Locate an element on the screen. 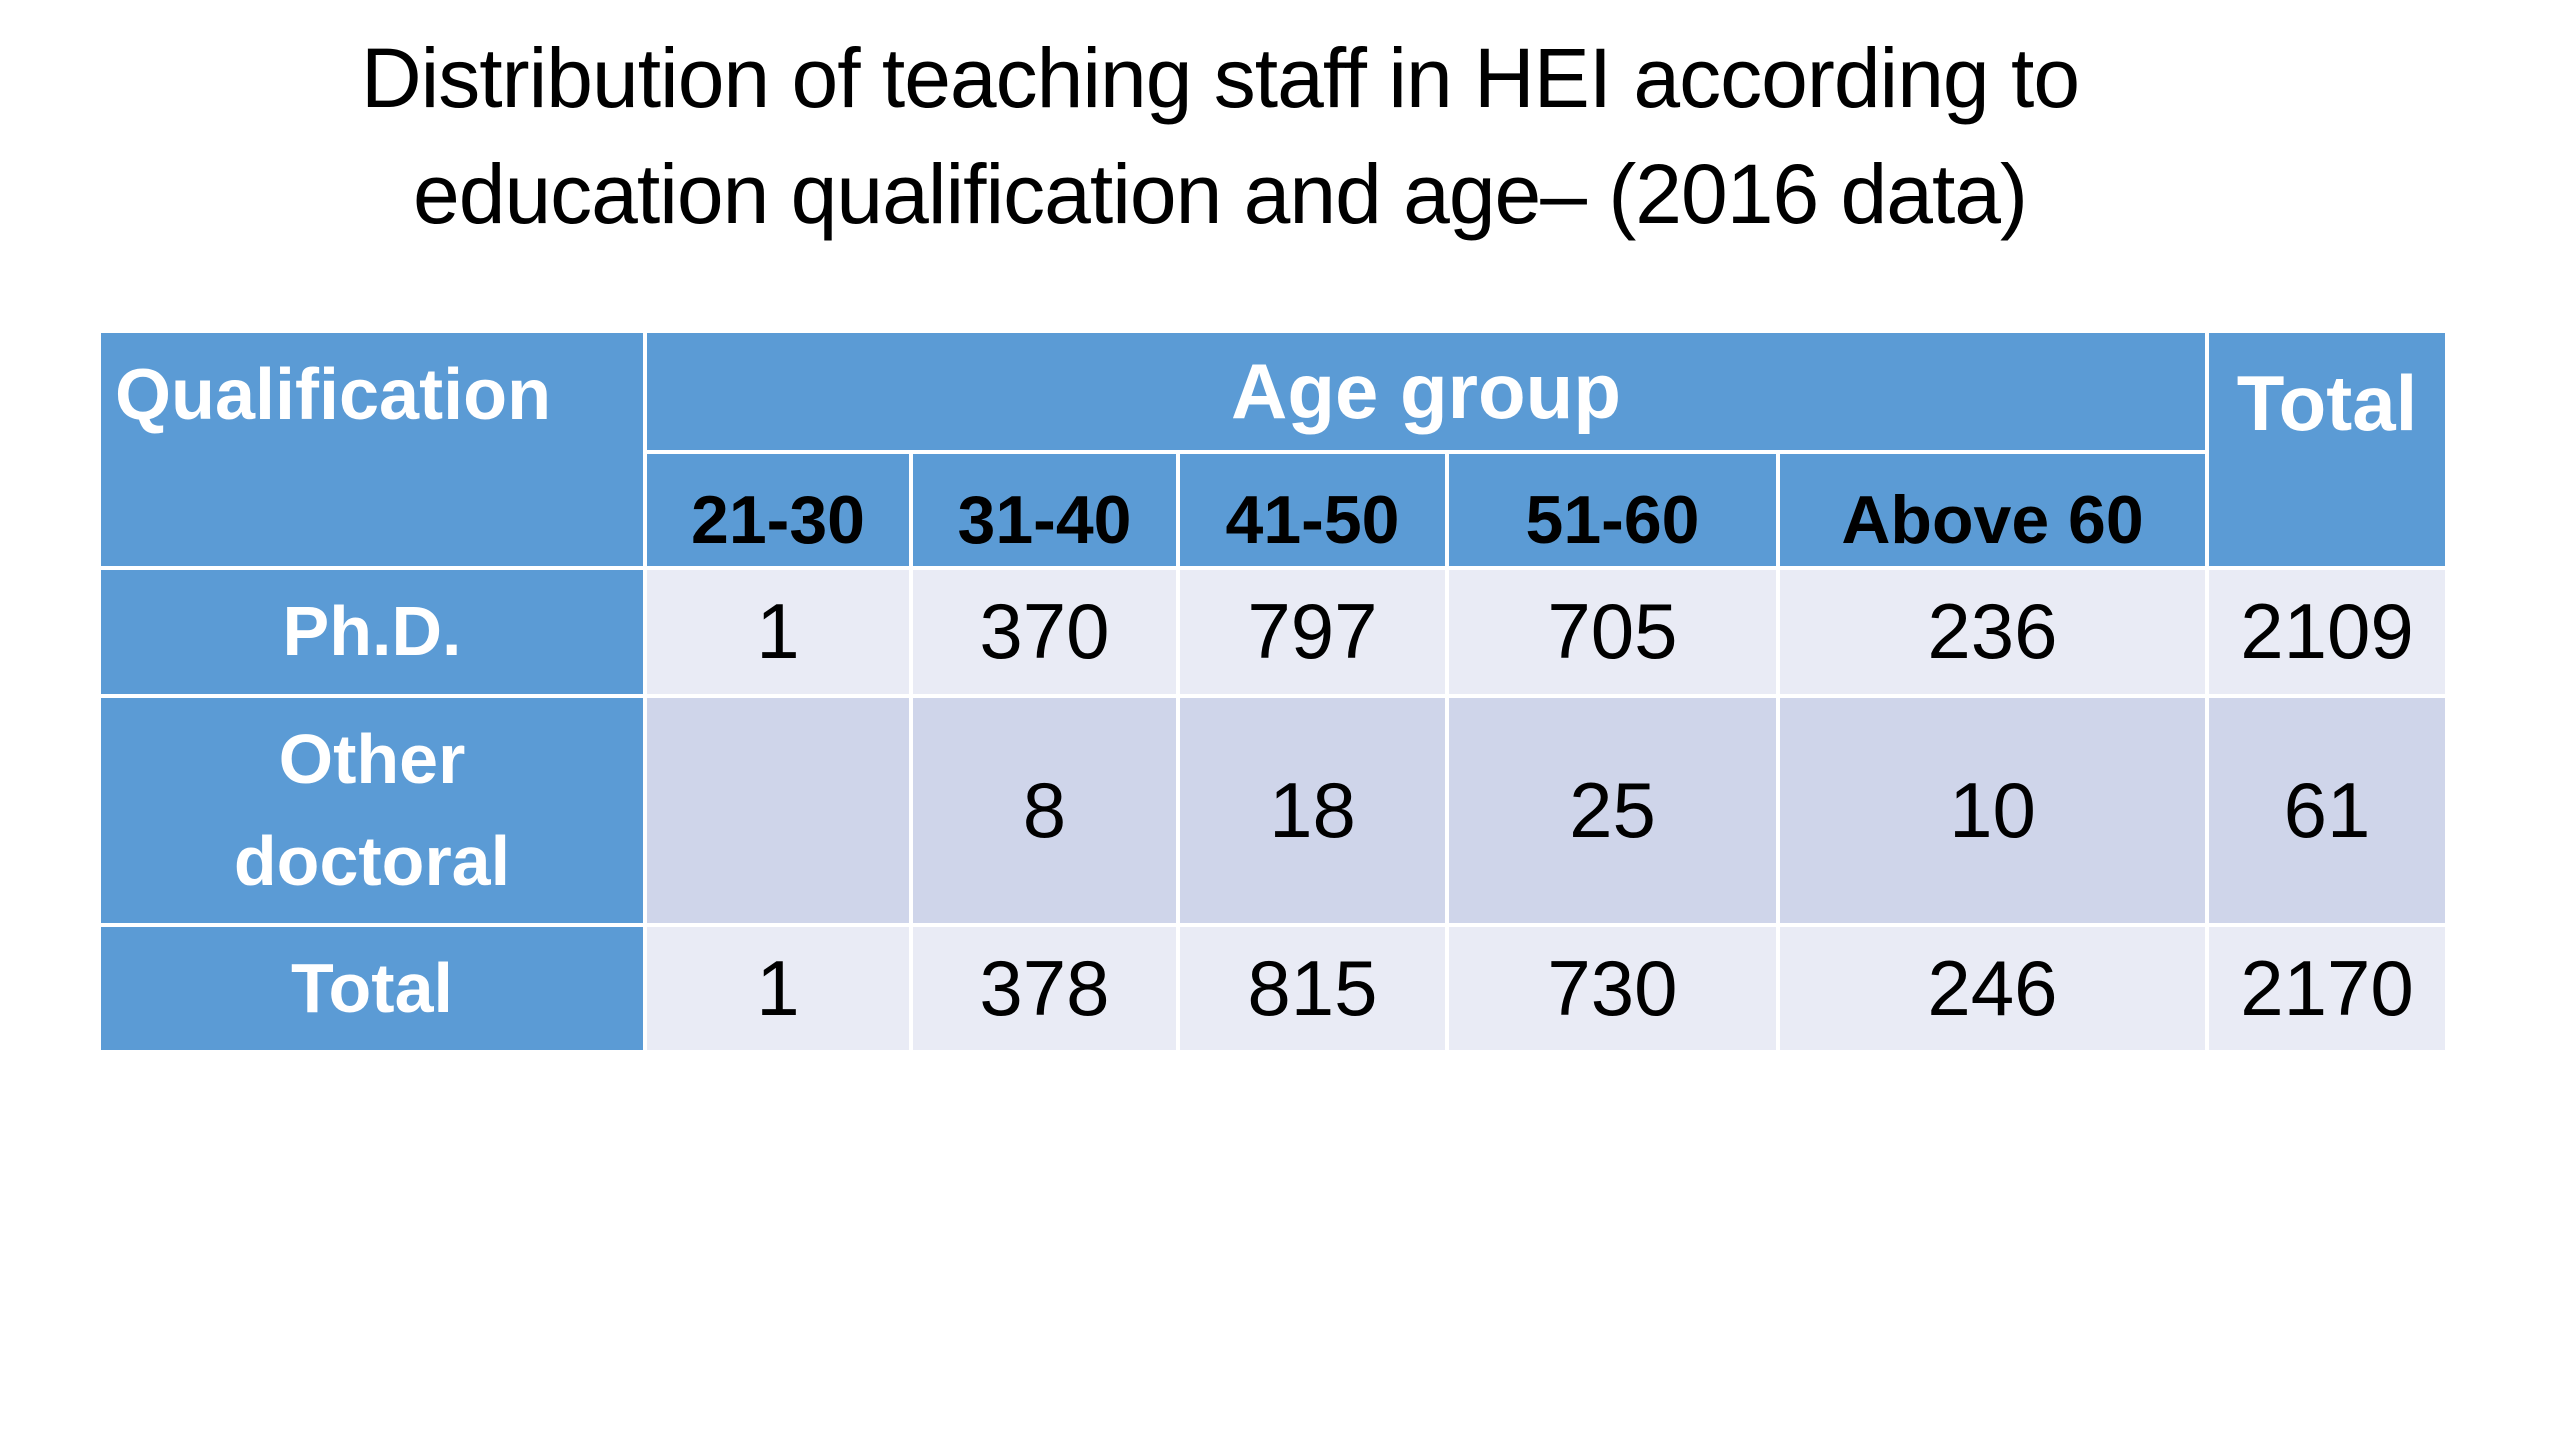 This screenshot has width=2560, height=1440. value-cell is located at coordinates (778, 810).